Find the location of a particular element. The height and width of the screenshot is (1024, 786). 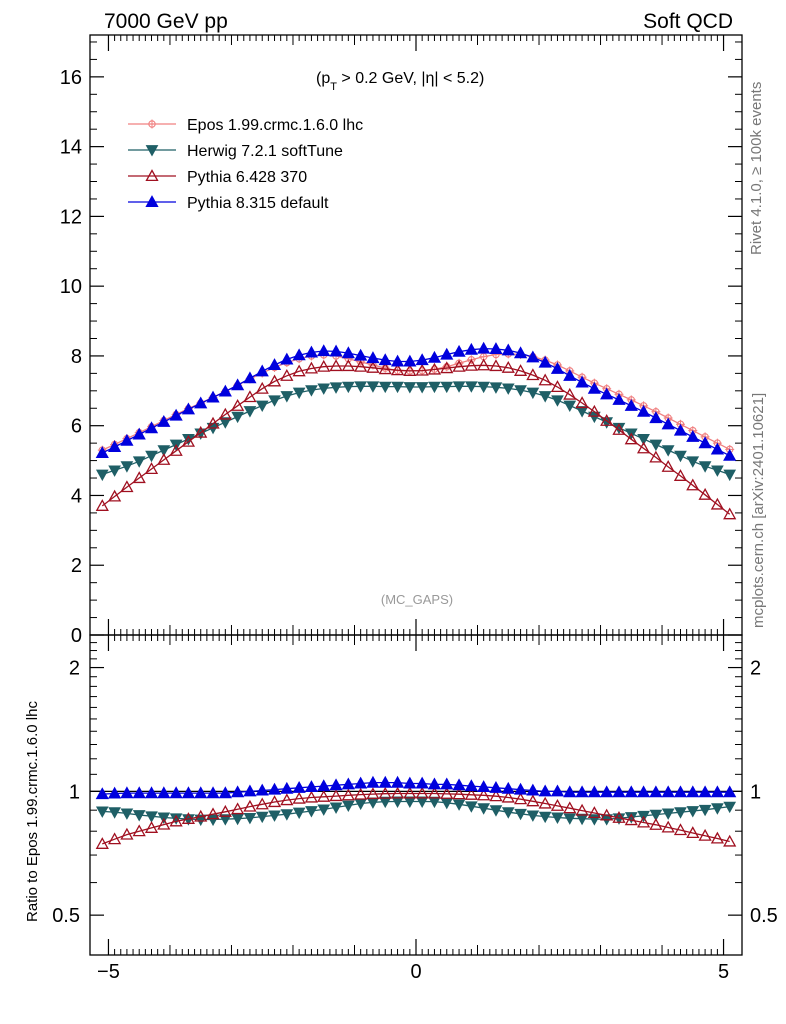

ratio-line is located at coordinates (416, 810).